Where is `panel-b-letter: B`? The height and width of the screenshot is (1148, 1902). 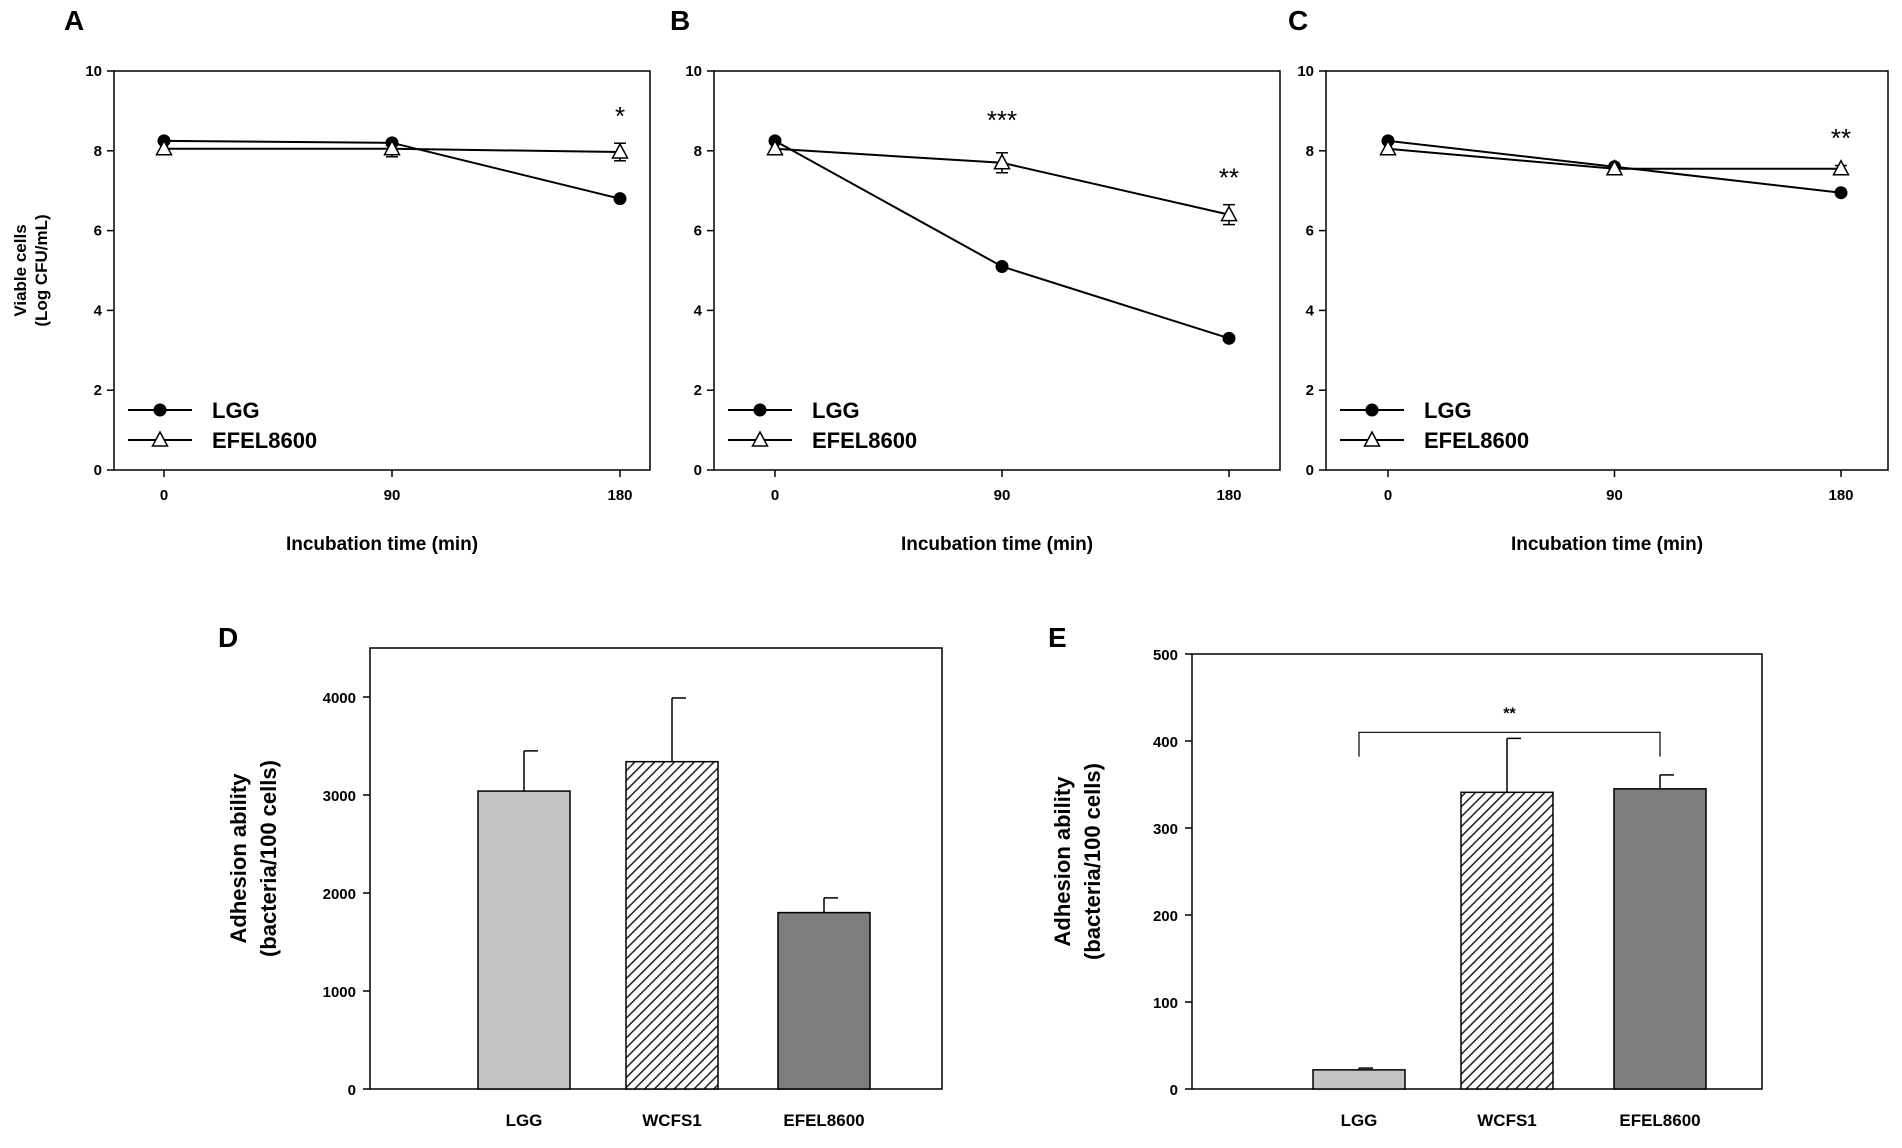
panel-b-letter: B is located at coordinates (680, 20).